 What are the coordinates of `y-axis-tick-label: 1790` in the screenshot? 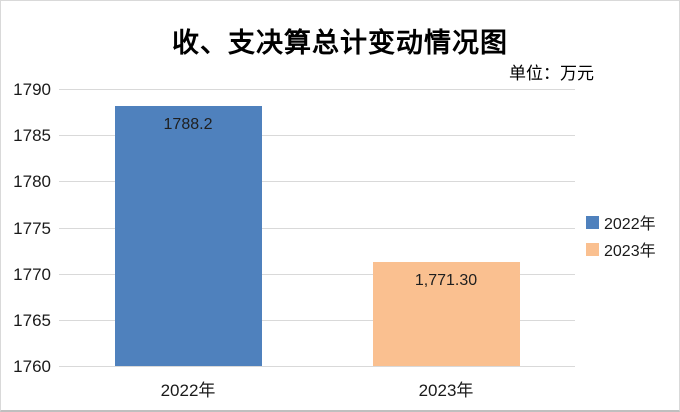 It's located at (32, 89).